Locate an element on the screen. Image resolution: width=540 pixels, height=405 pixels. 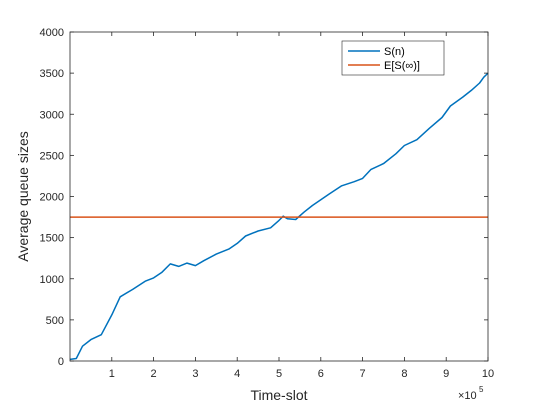
y-tick-label: 1000 is located at coordinates (52, 280).